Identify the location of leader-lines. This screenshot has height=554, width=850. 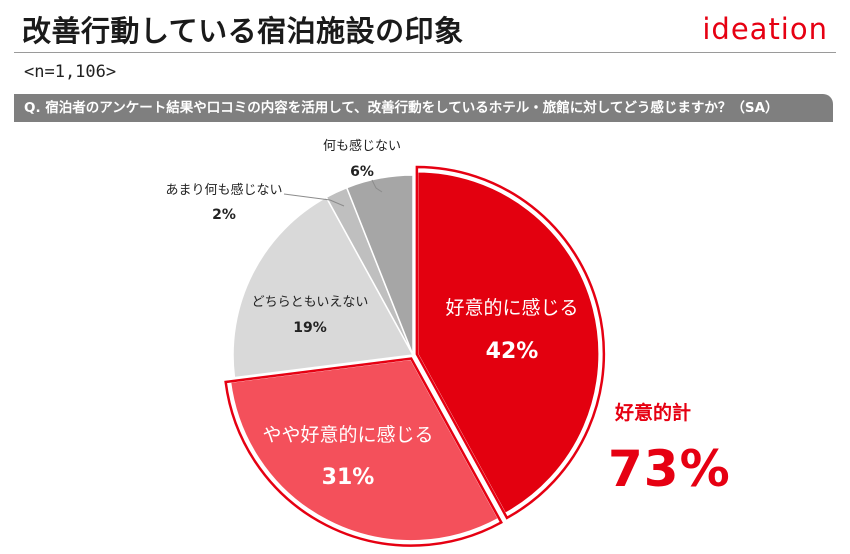
(333, 193).